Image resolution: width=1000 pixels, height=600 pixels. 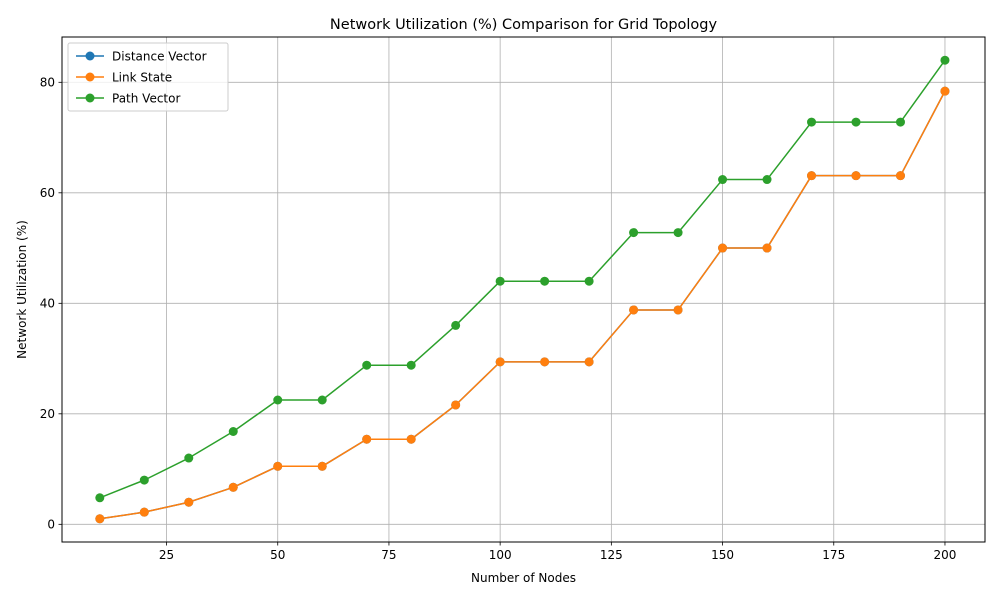 What do you see at coordinates (277, 555) in the screenshot?
I see `x-tick-label: 50` at bounding box center [277, 555].